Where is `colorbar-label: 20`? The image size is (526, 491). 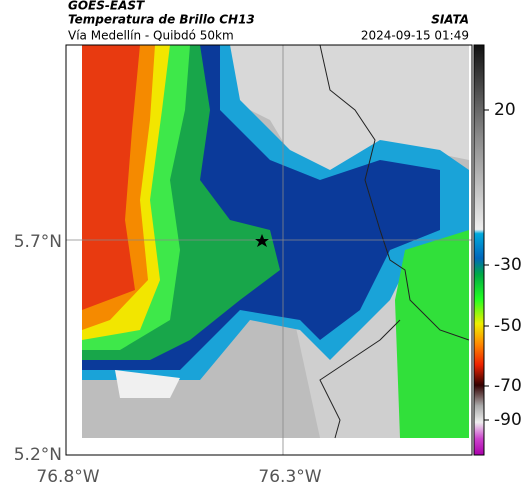
colorbar-label: 20 is located at coordinates (505, 110).